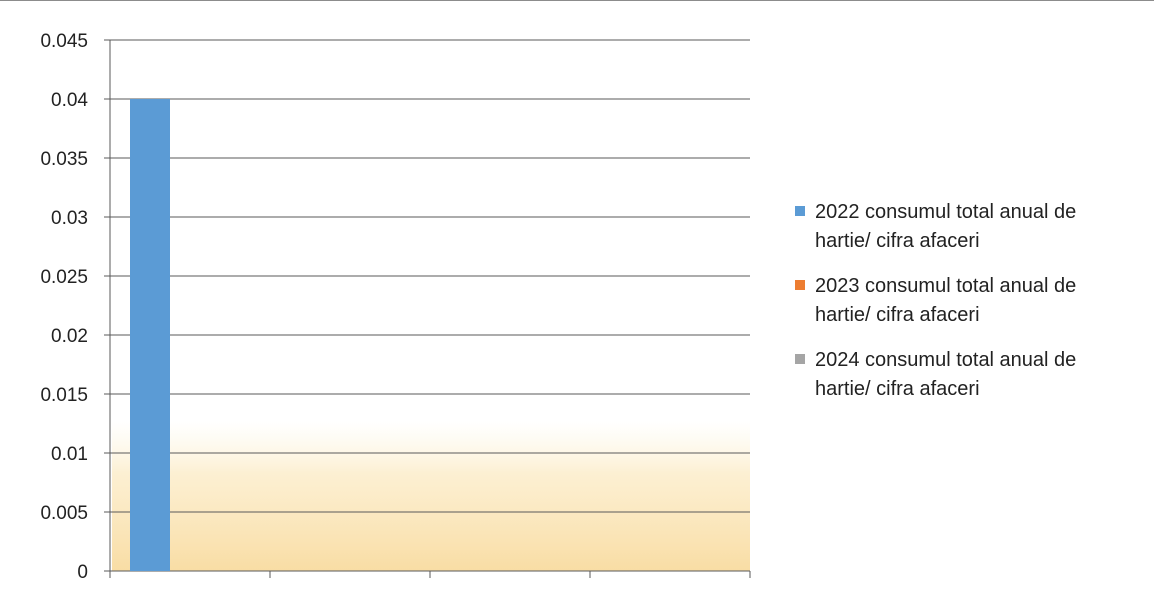  Describe the element at coordinates (64, 277) in the screenshot. I see `y-tick-label: 0.025` at that location.